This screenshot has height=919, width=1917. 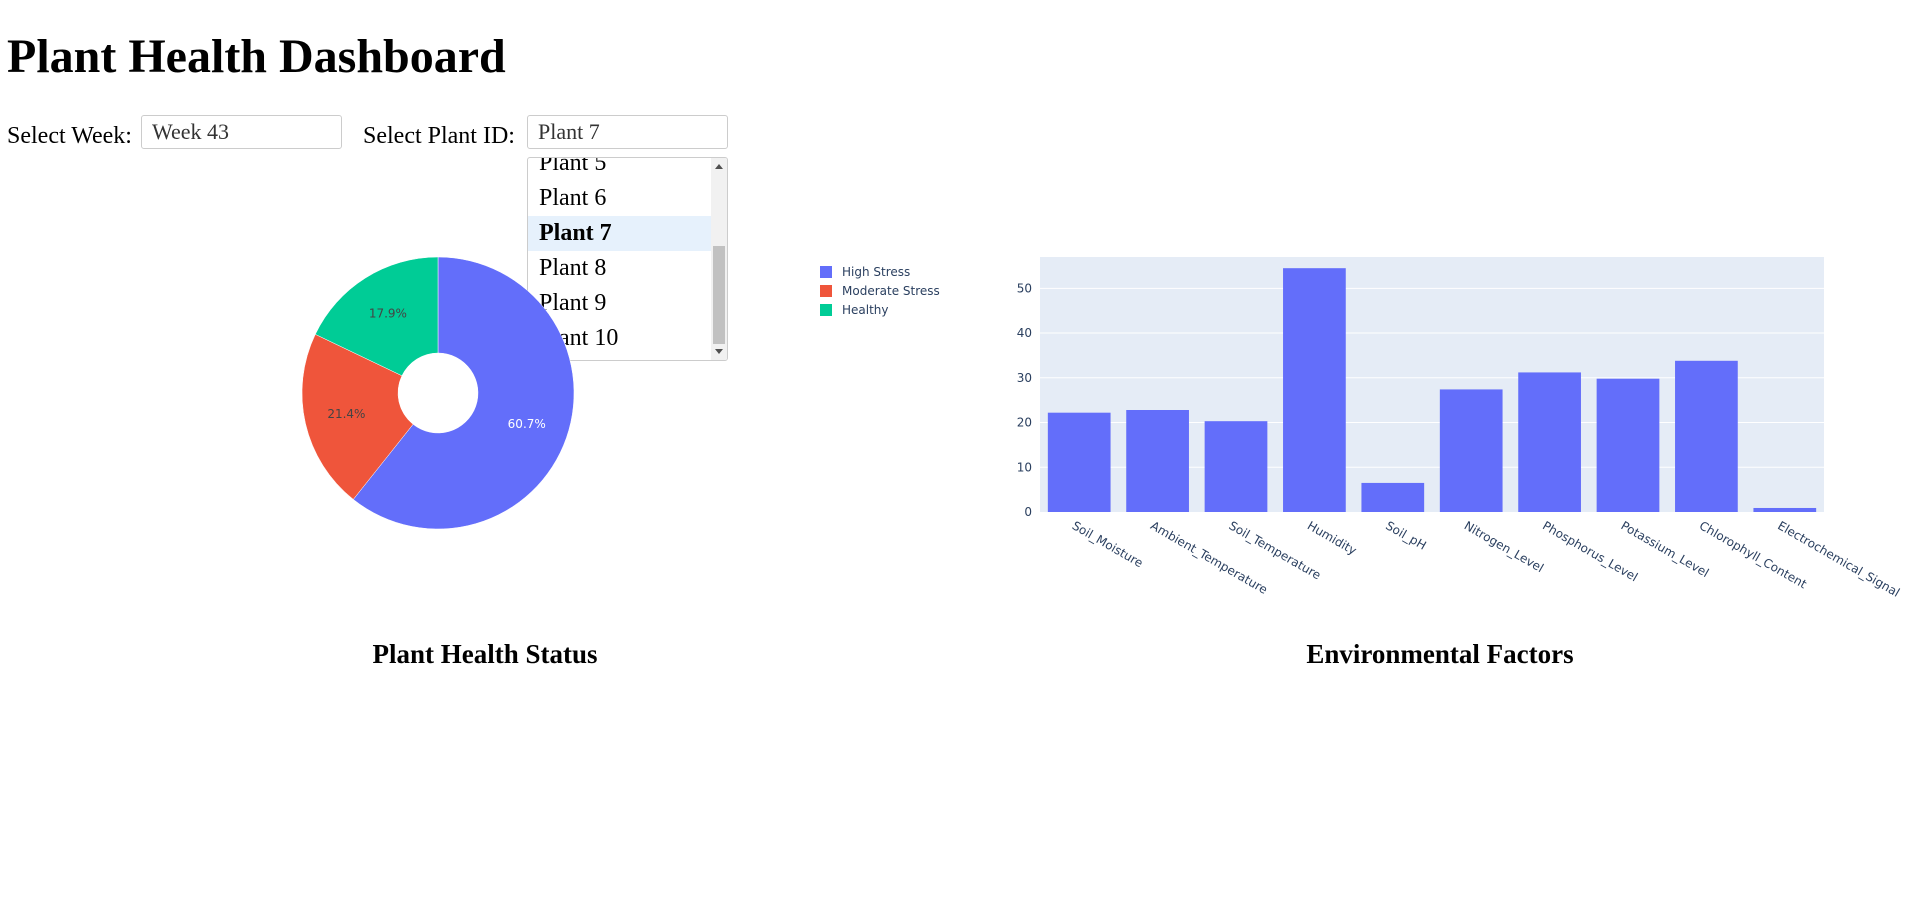 I want to click on bar-chart-title: Environmental Factors, so click(x=1440, y=654).